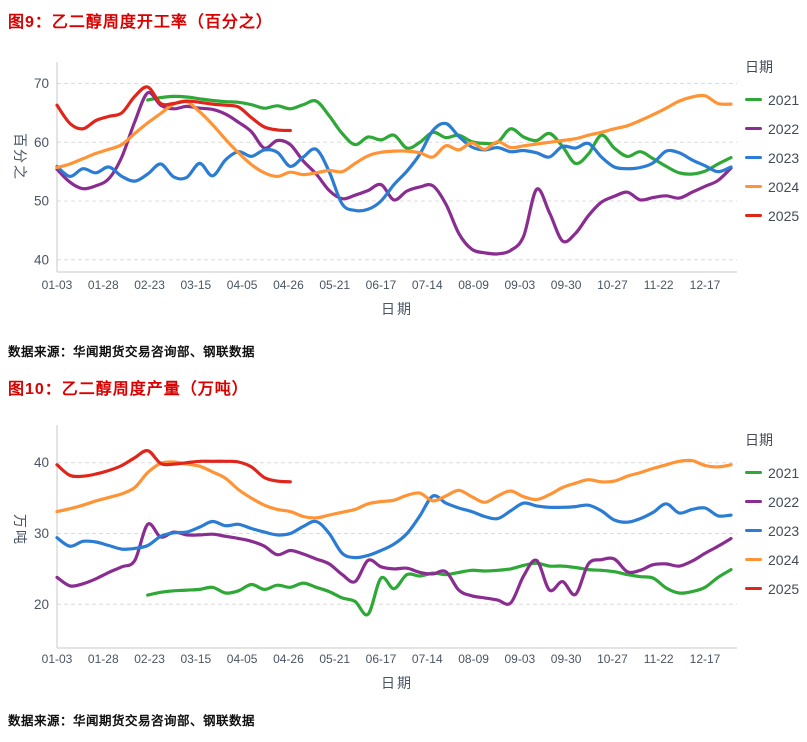 This screenshot has width=807, height=742. Describe the element at coordinates (41, 533) in the screenshot. I see `y-tick-label: 30` at that location.